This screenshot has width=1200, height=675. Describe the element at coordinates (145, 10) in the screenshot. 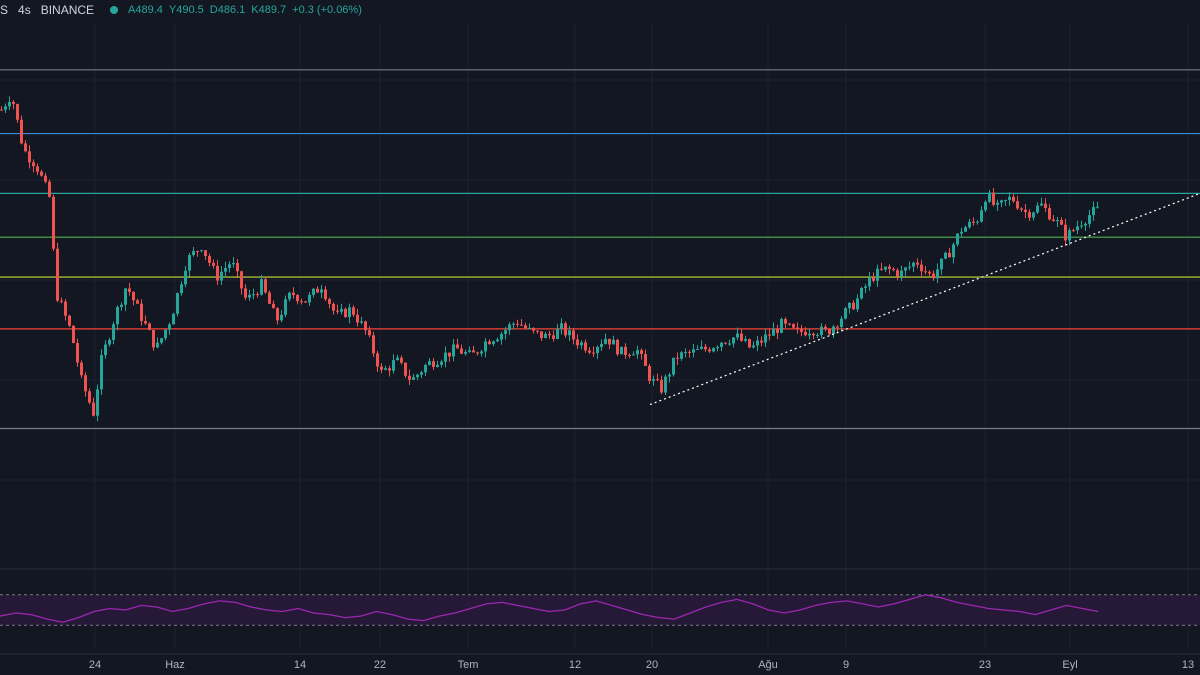

I see `open-value: A489.4` at that location.